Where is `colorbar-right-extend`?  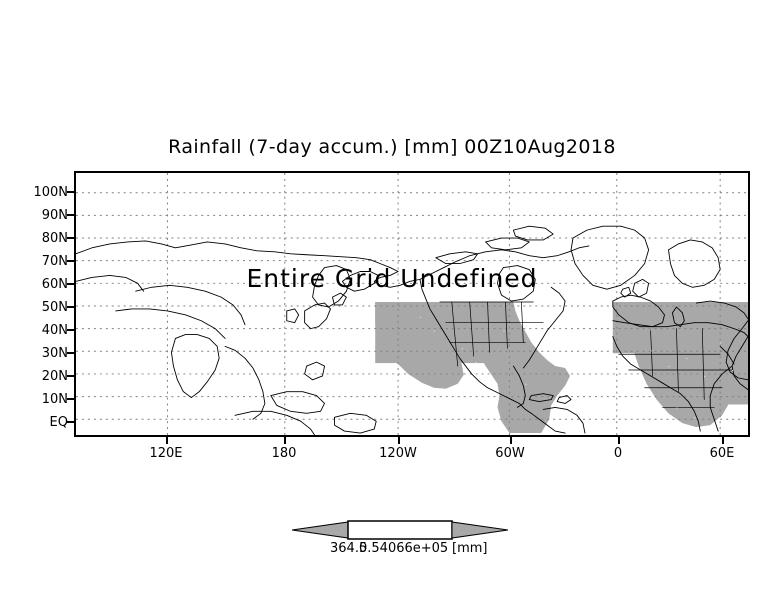
colorbar-right-extend is located at coordinates (479, 530).